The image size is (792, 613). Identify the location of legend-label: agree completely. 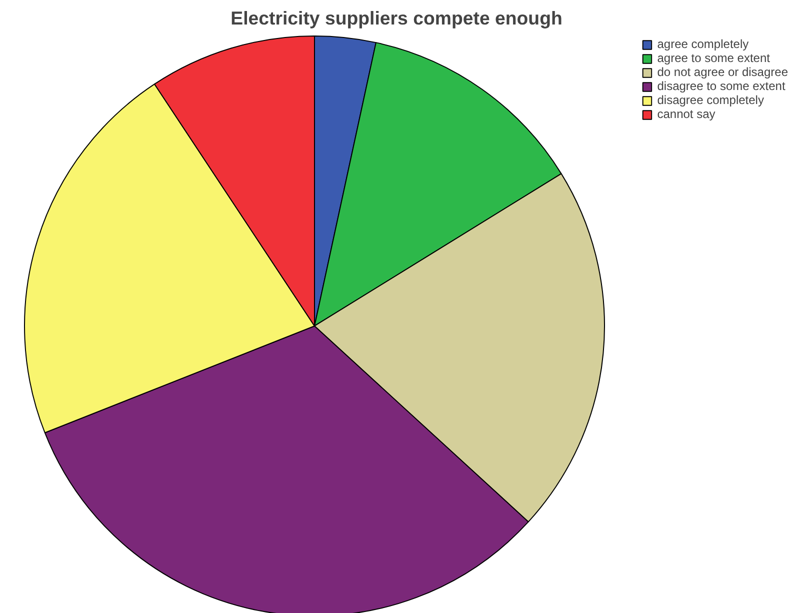
(703, 44).